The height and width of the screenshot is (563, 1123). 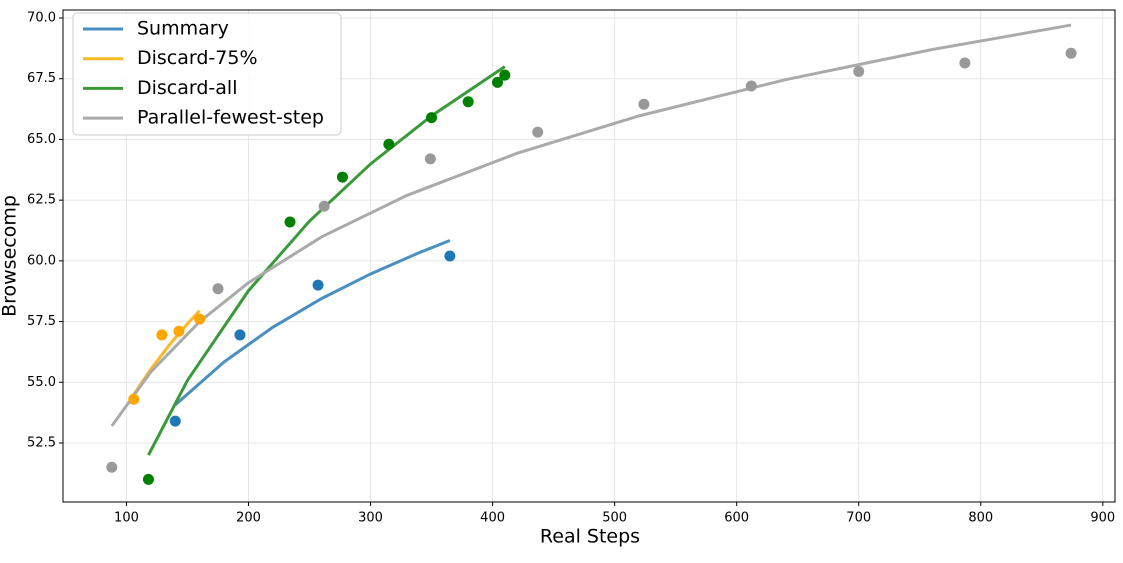 What do you see at coordinates (230, 118) in the screenshot?
I see `legend-label: Parallel-fewest-step` at bounding box center [230, 118].